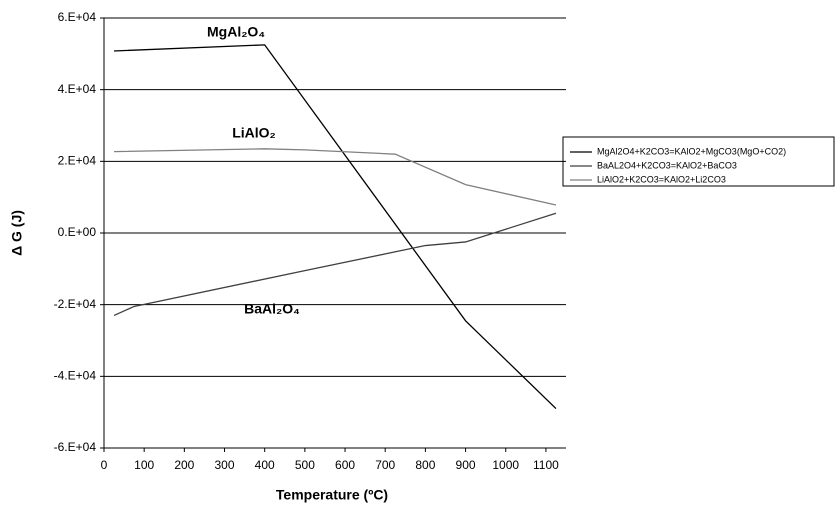 This screenshot has width=836, height=513. Describe the element at coordinates (144, 465) in the screenshot. I see `x-tick-label: 100` at that location.